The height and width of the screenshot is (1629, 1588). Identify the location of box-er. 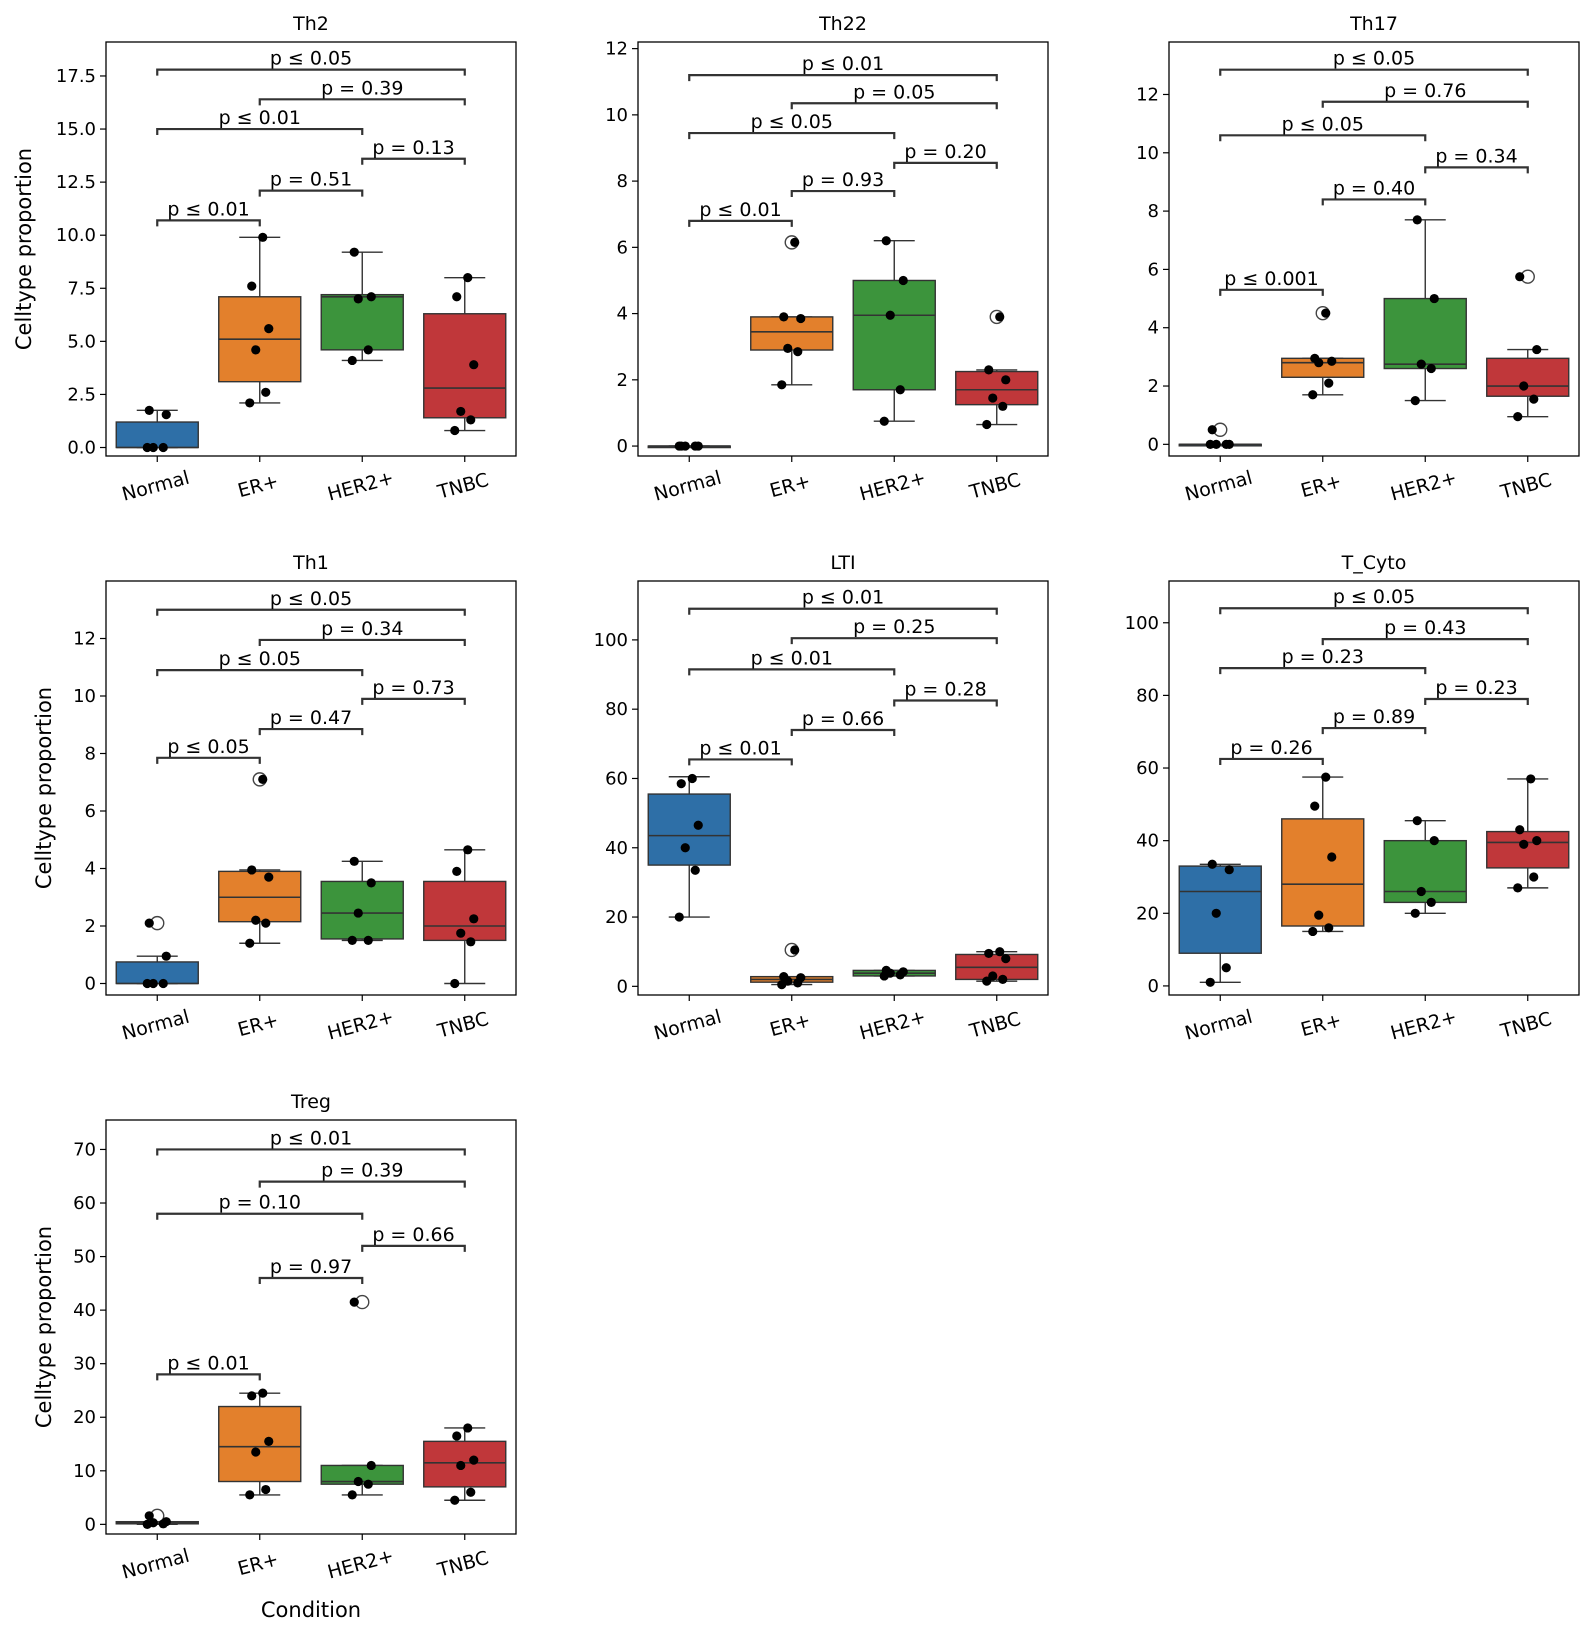
(1323, 352).